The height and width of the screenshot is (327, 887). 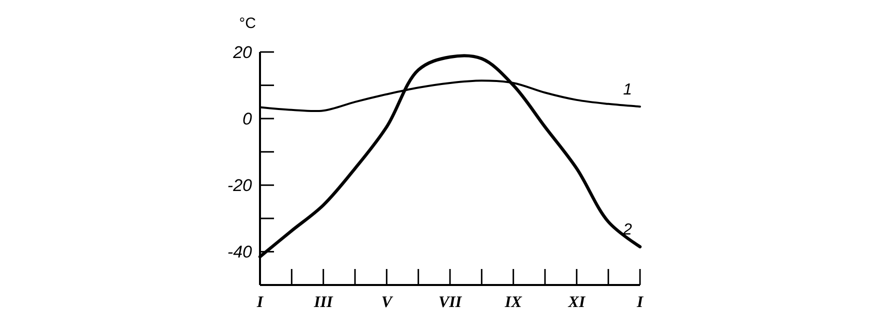 What do you see at coordinates (627, 90) in the screenshot?
I see `series-label: 1` at bounding box center [627, 90].